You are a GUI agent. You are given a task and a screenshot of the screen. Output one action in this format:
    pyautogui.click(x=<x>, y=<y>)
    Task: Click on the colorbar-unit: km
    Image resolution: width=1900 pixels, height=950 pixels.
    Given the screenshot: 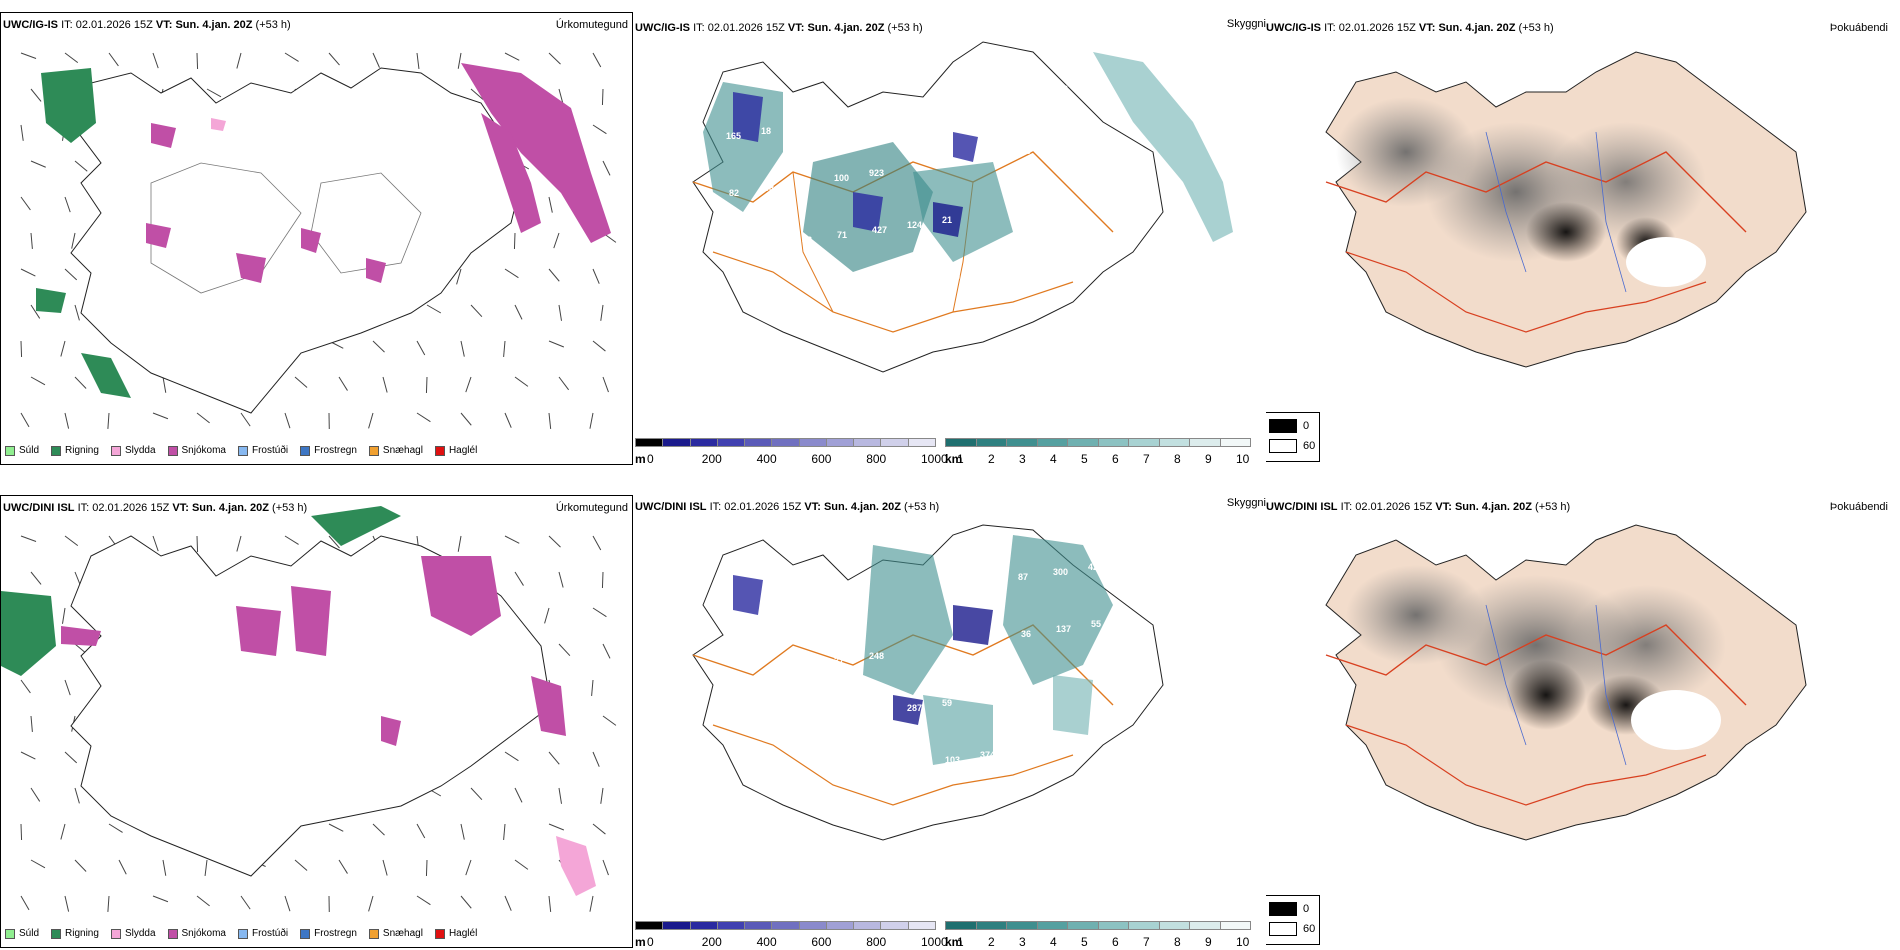 What is the action you would take?
    pyautogui.click(x=954, y=941)
    